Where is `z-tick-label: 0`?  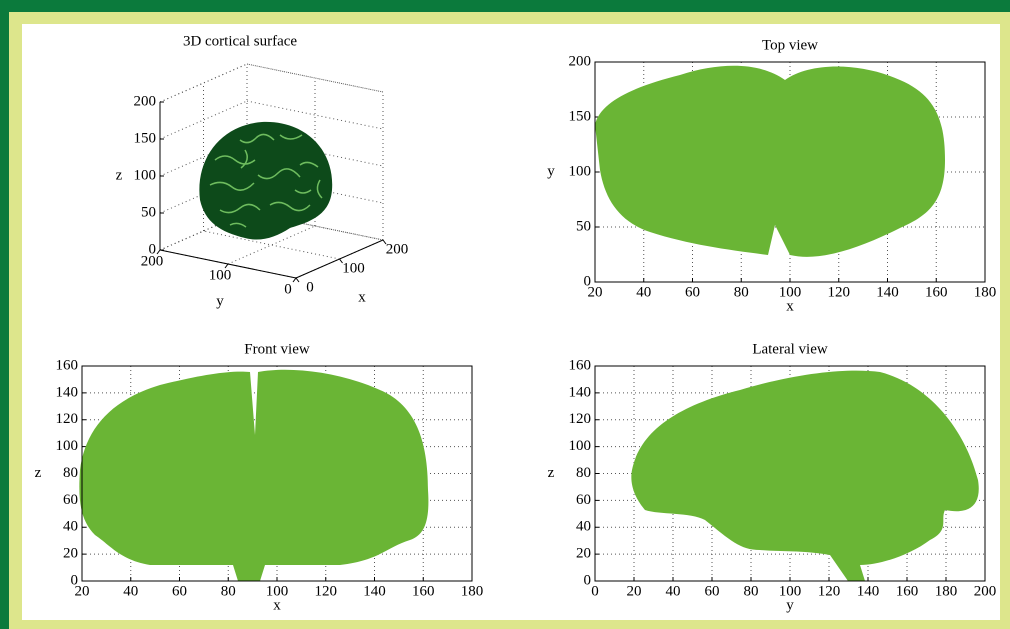
z-tick-label: 0 is located at coordinates (153, 249).